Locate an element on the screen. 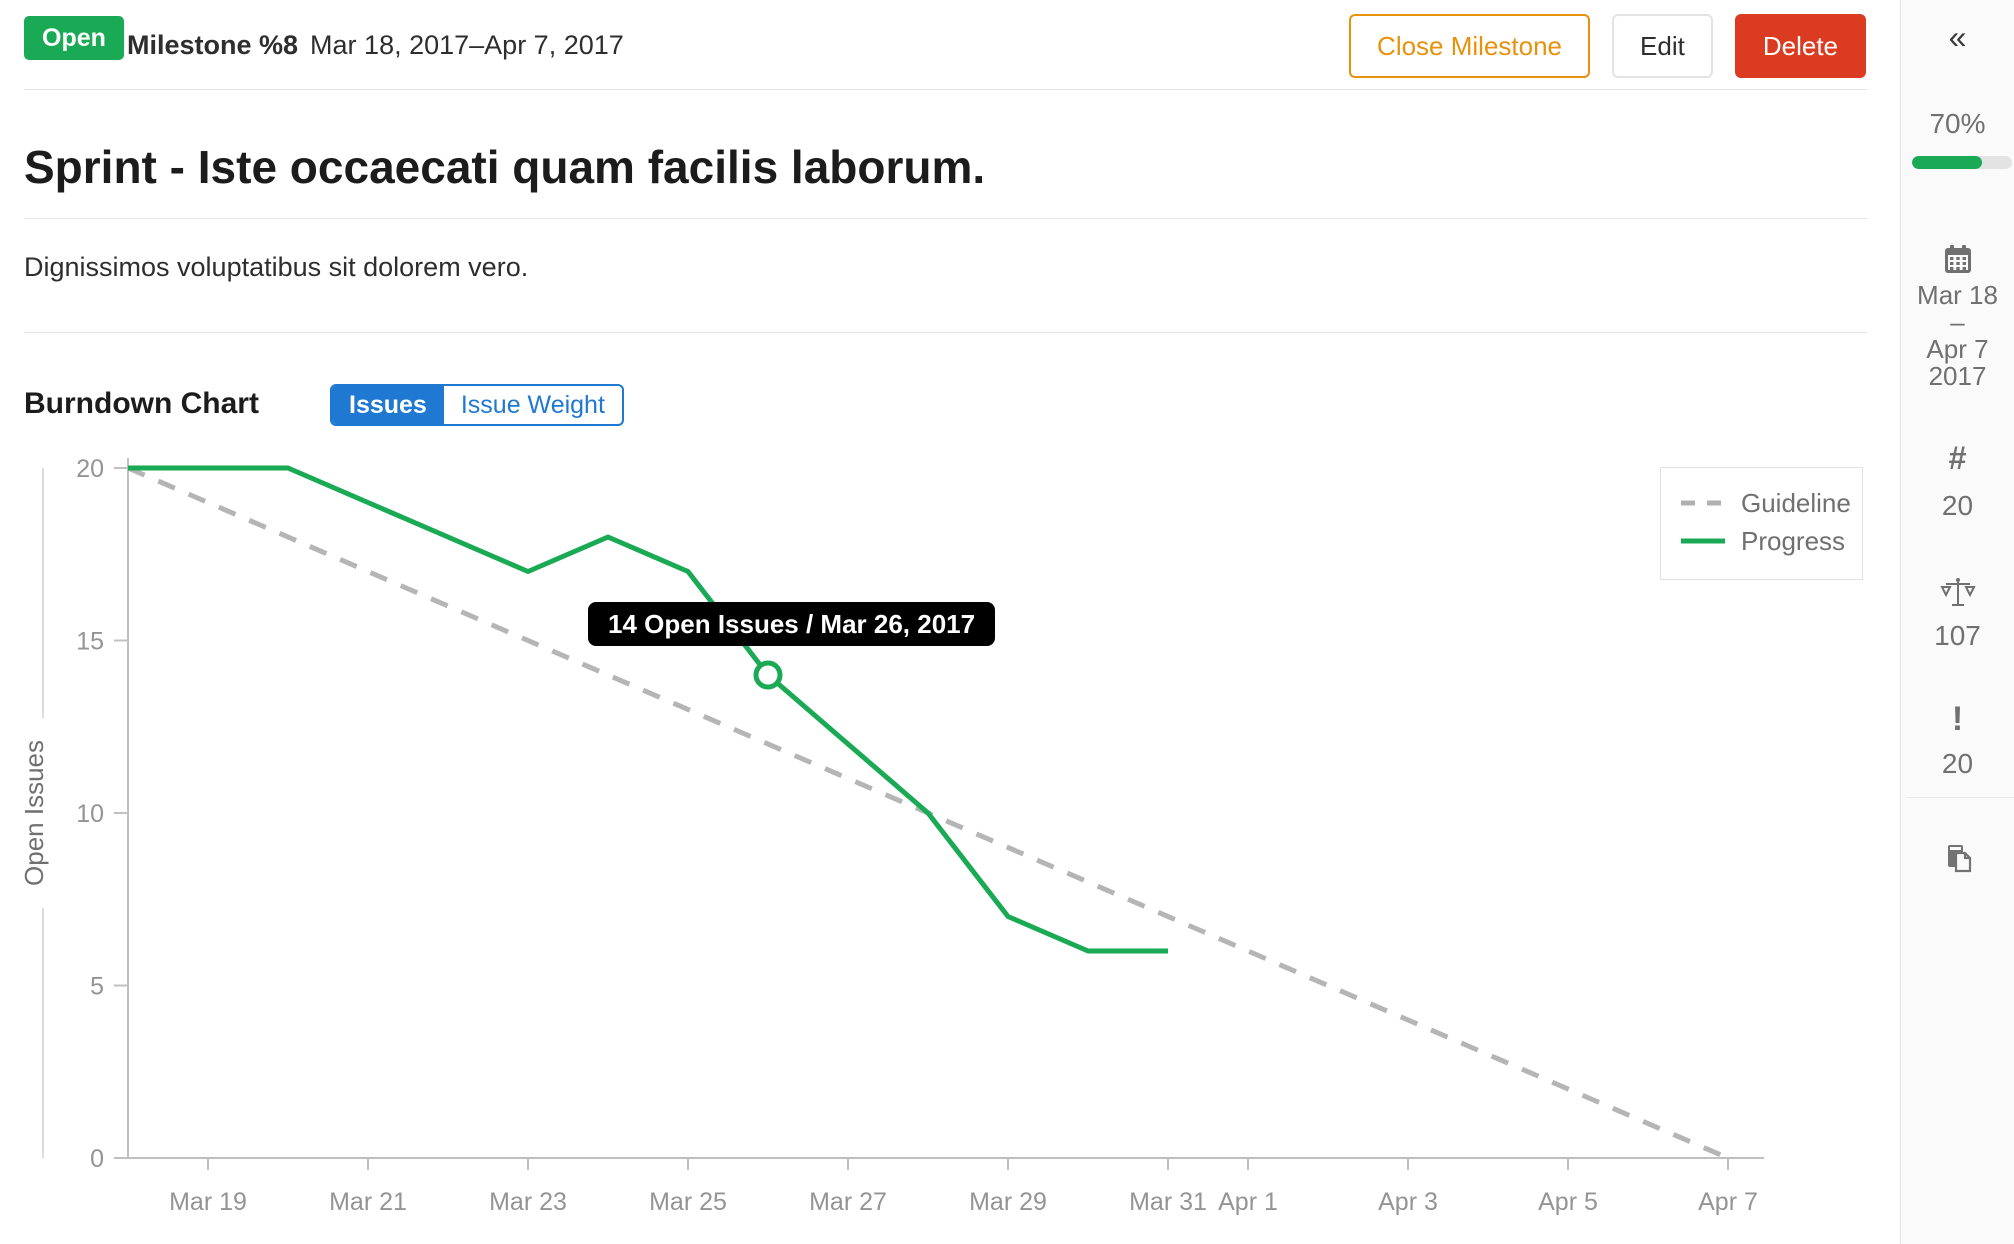 The width and height of the screenshot is (2014, 1244). svg-text: Mar 27 is located at coordinates (848, 1202).